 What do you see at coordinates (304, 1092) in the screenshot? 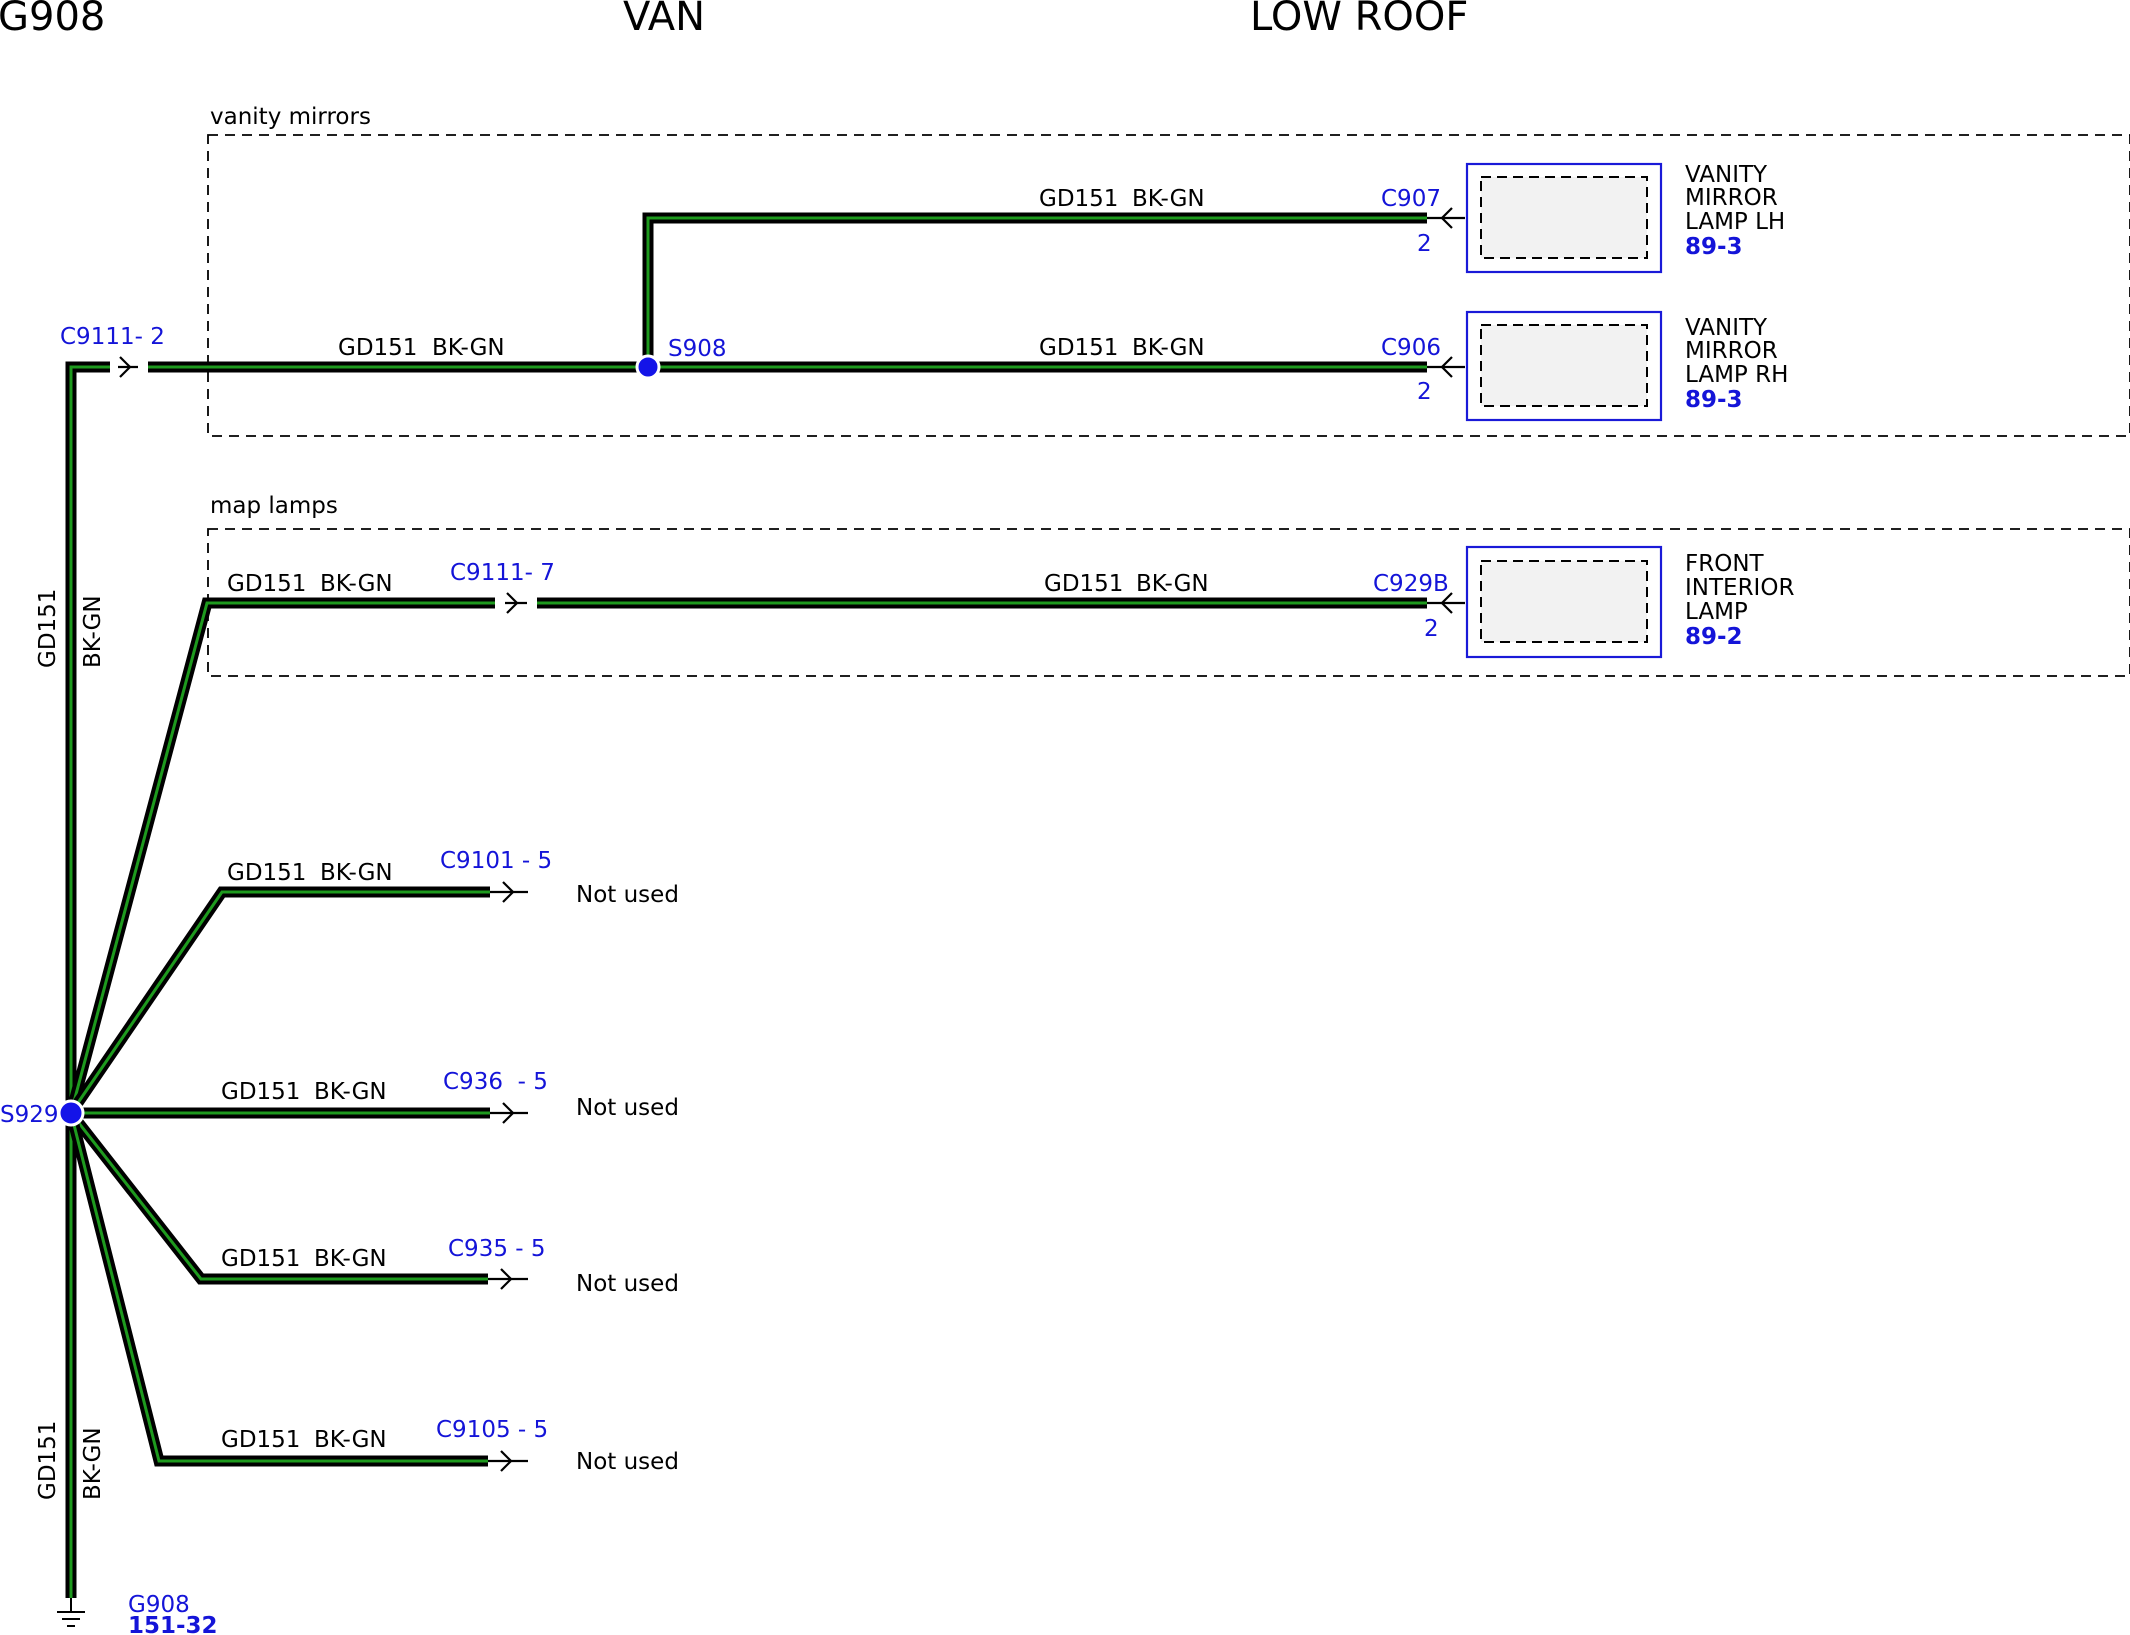
I see `wire-label-c936: GD151 BK-GN` at bounding box center [304, 1092].